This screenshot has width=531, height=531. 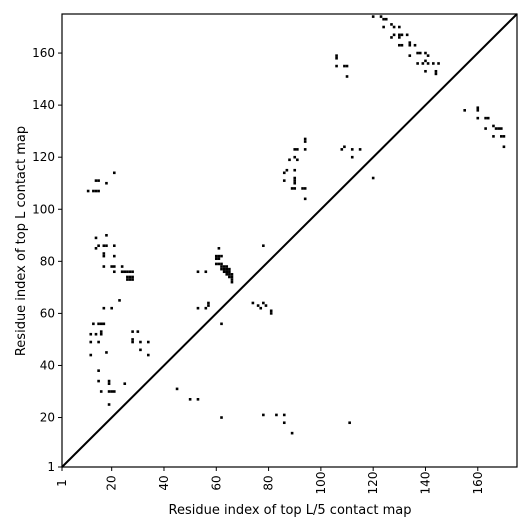 I want to click on x-tick-label: 100, so click(x=321, y=483).